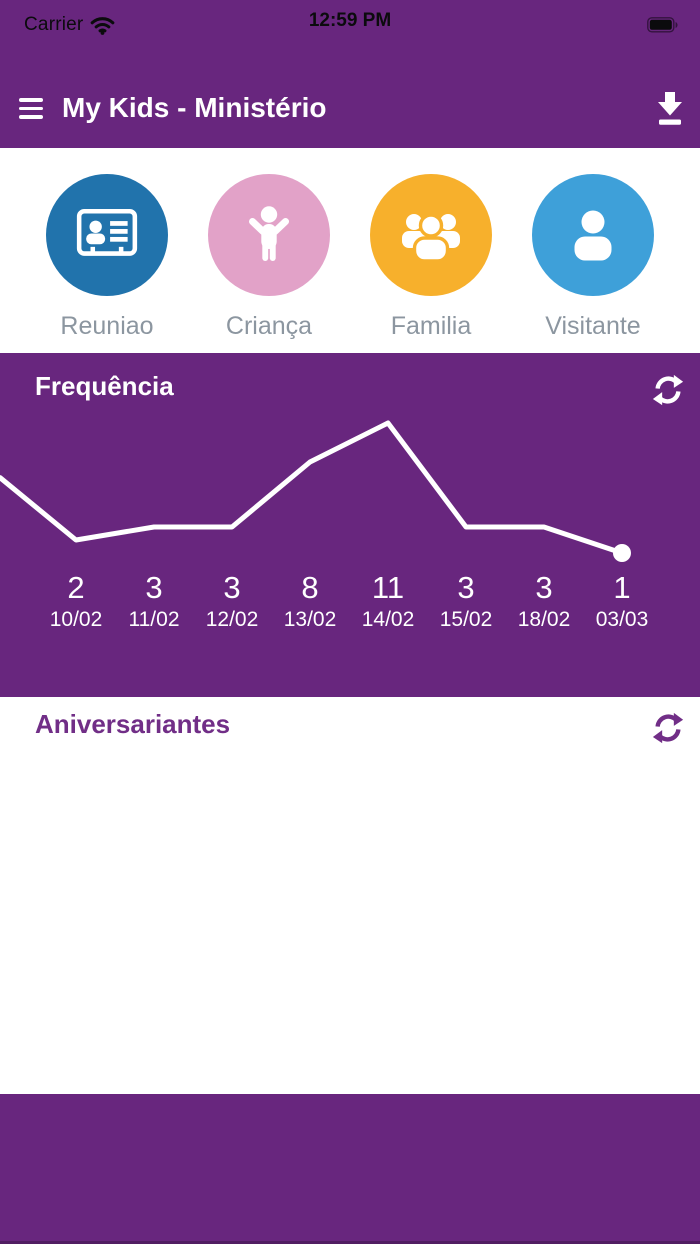 This screenshot has width=700, height=1244. Describe the element at coordinates (269, 326) in the screenshot. I see `shortcut-label: Criança` at that location.